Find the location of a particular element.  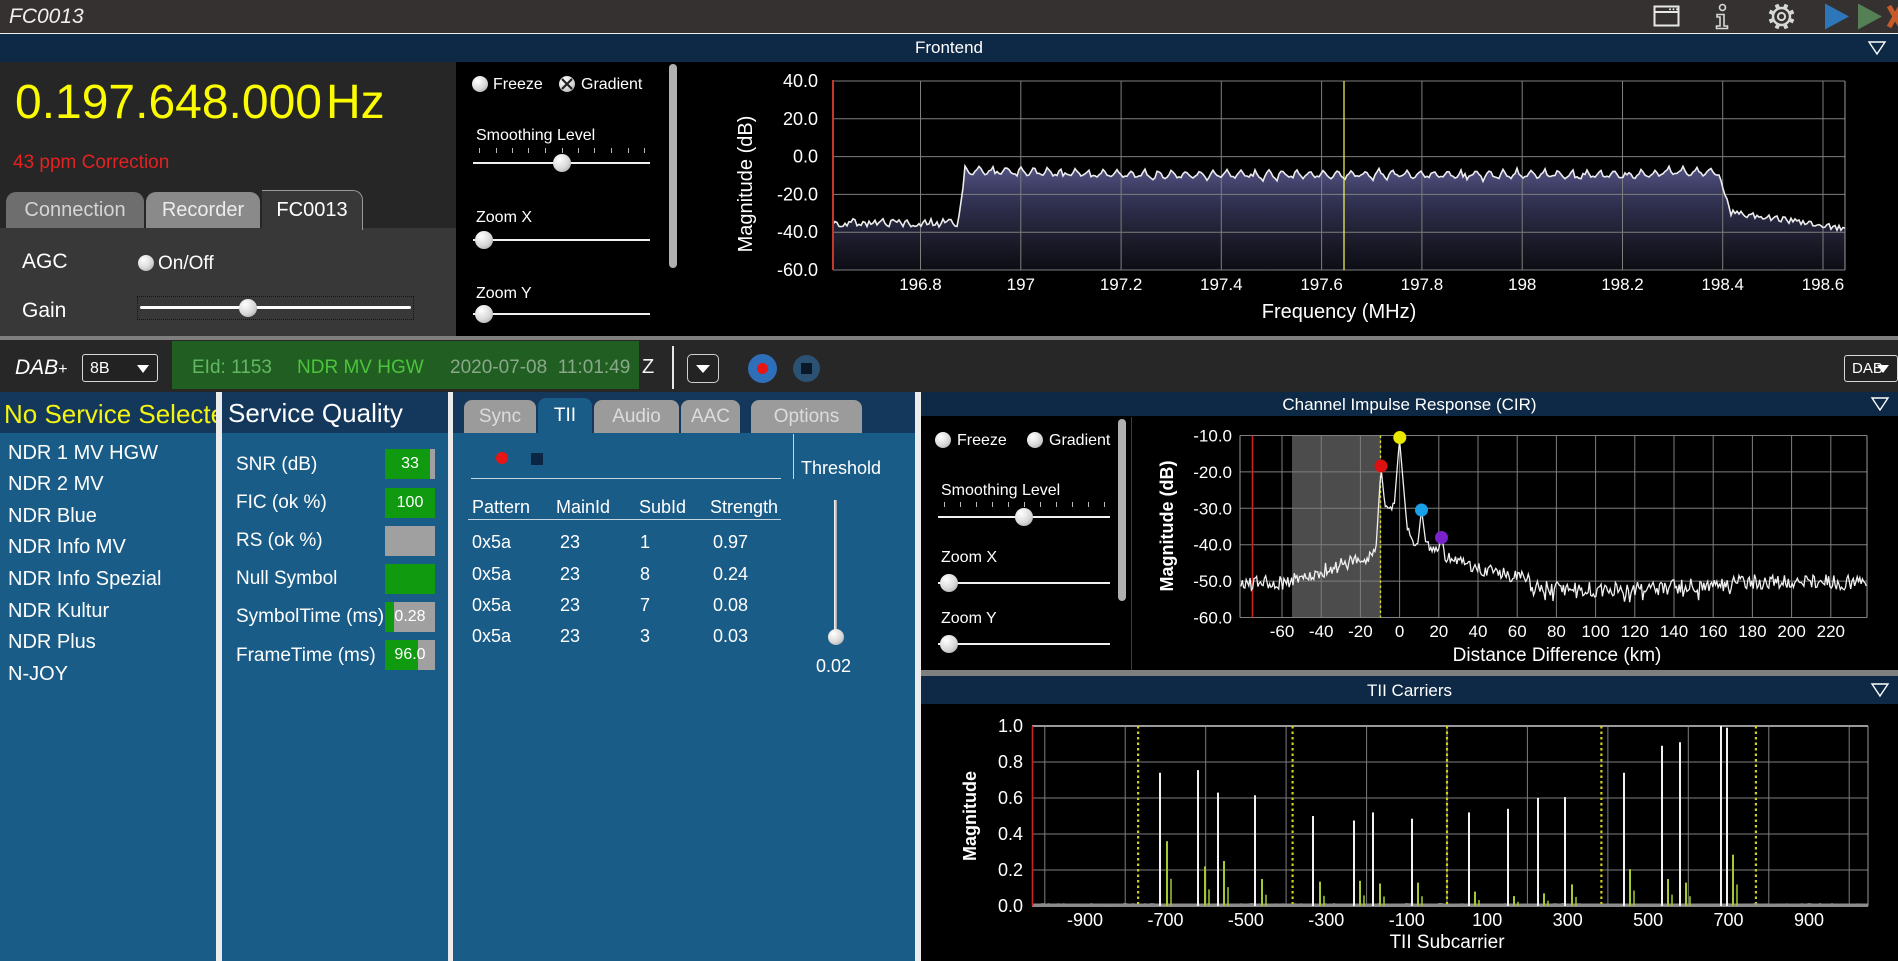

svg-text: 0.4 is located at coordinates (1010, 834).